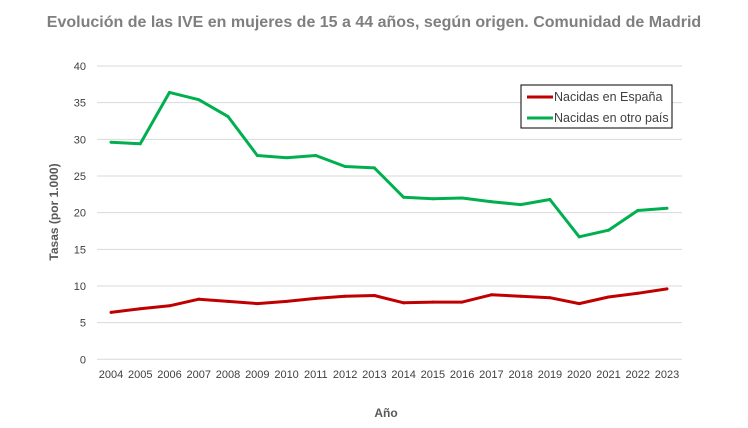 The height and width of the screenshot is (428, 748). I want to click on x-tick-label: 2011, so click(316, 375).